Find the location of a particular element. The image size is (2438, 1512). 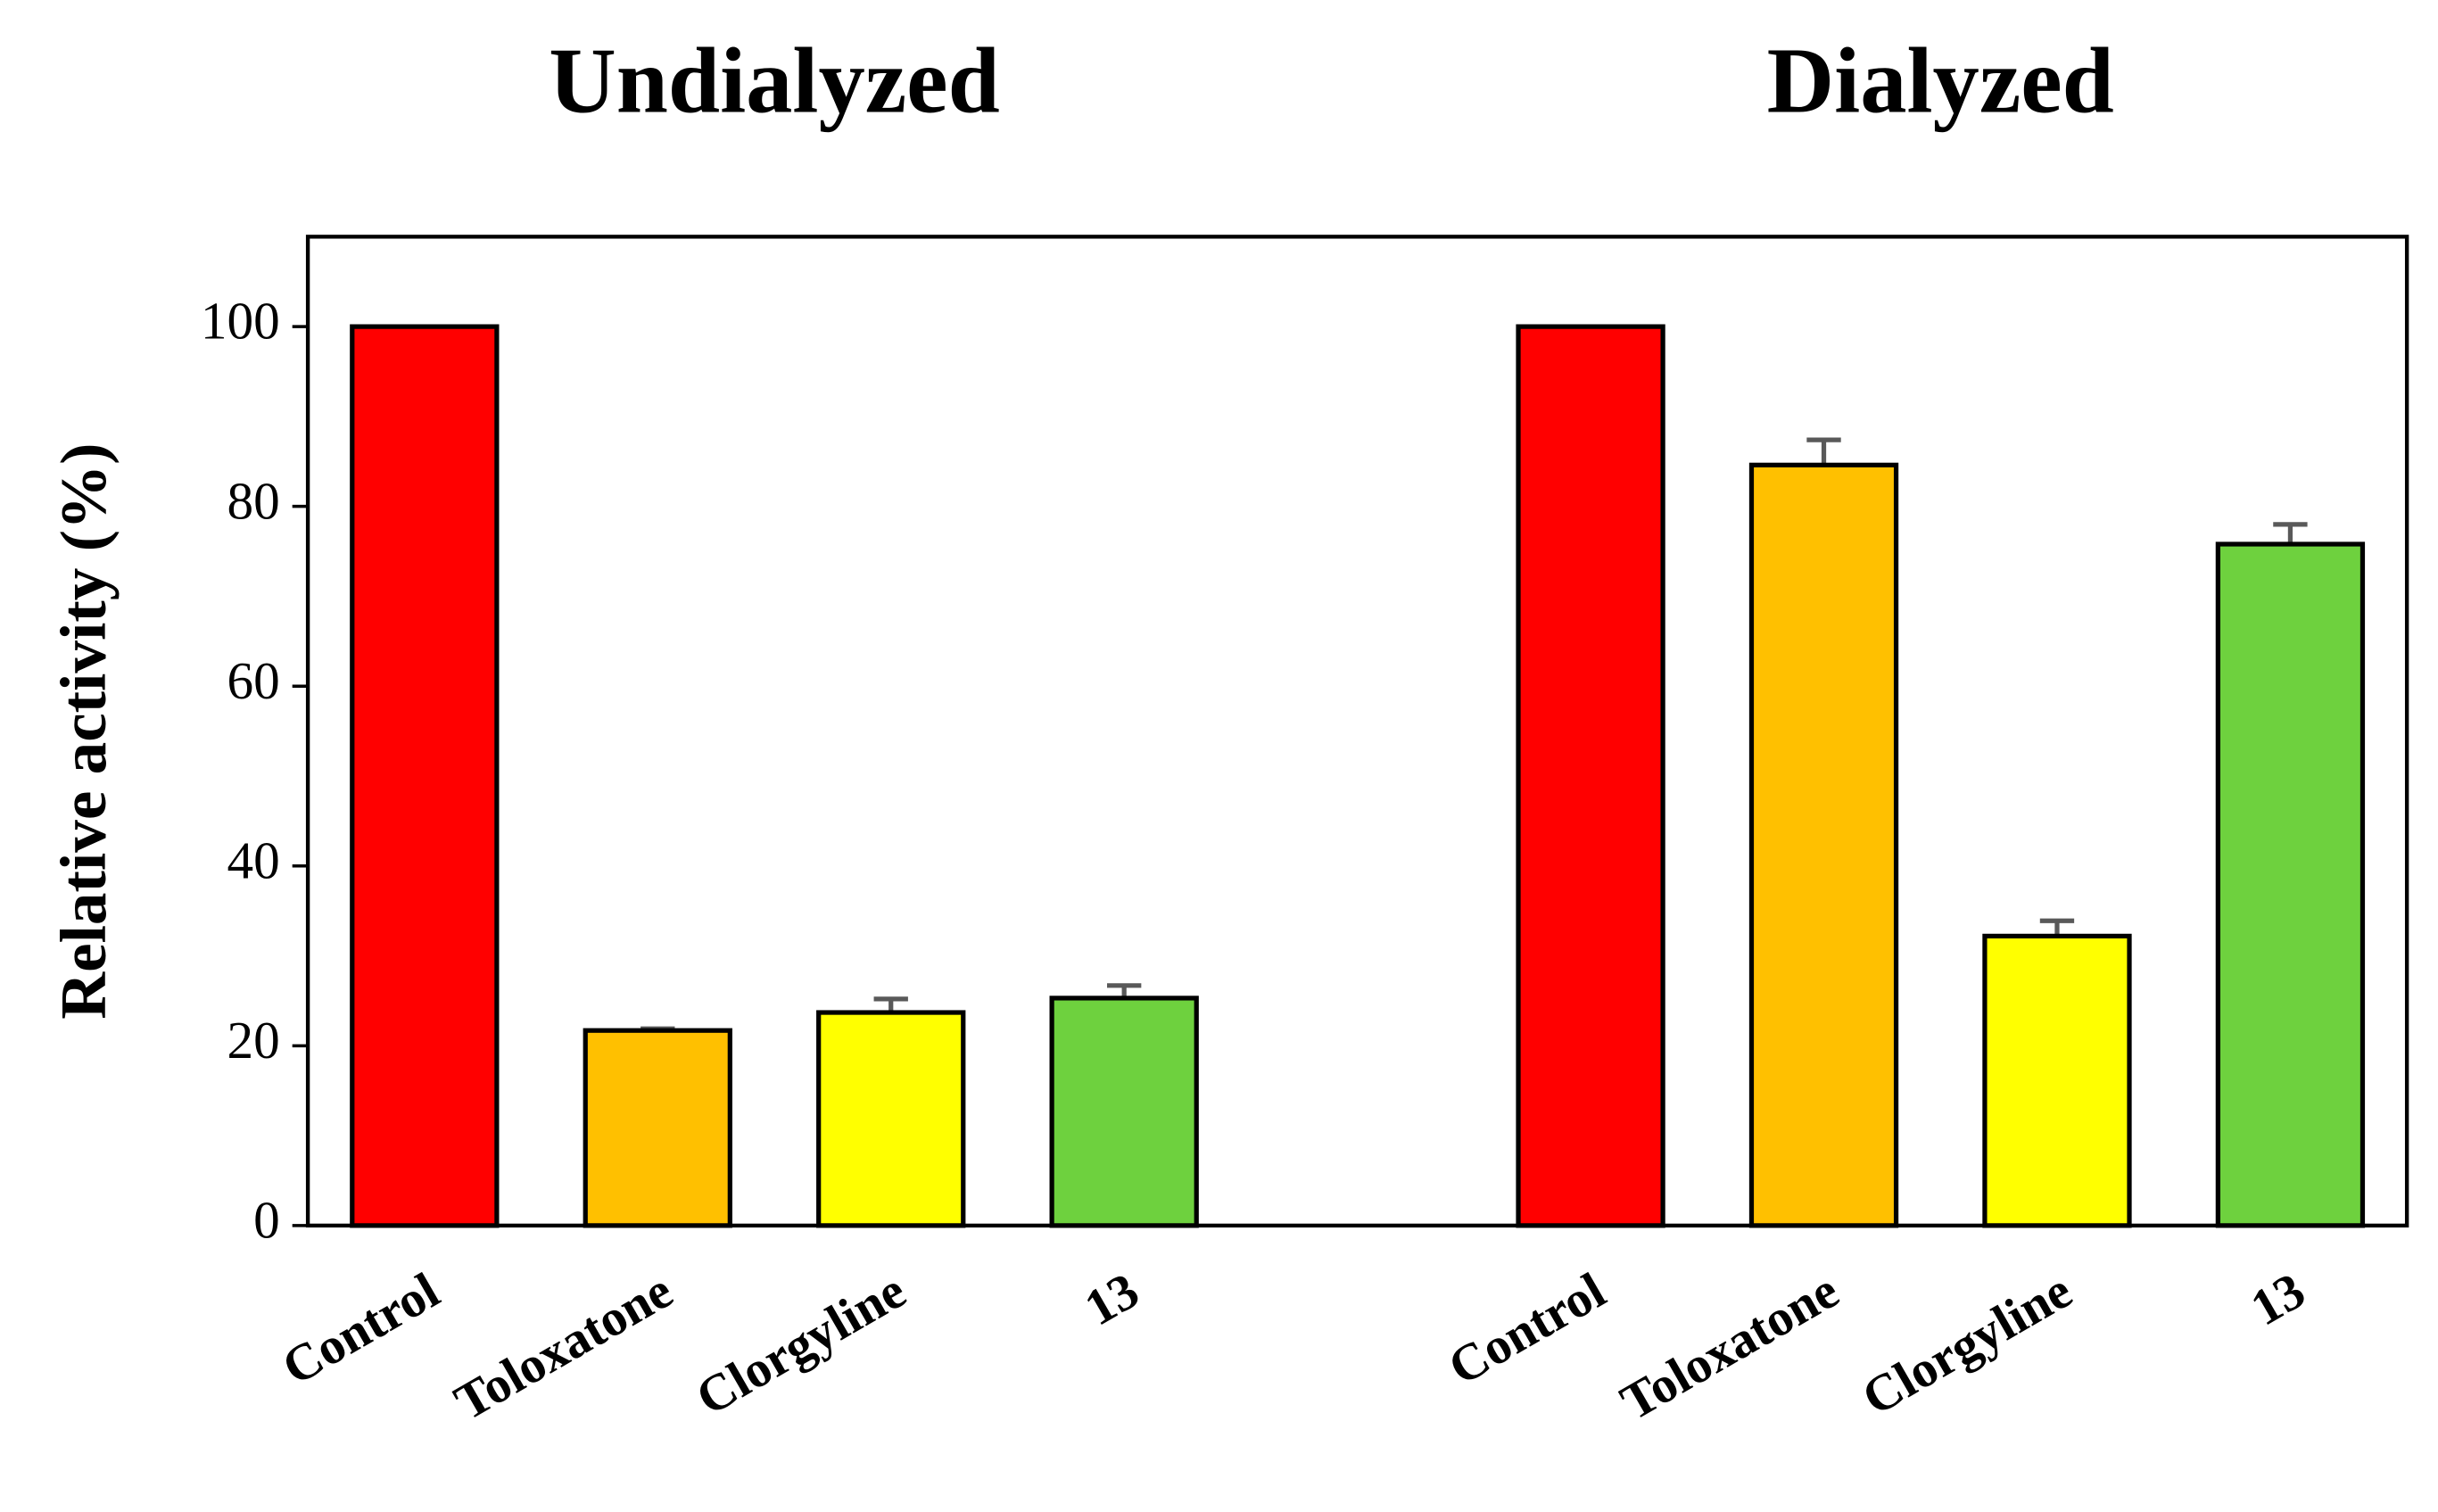

group-title: Dialyzed is located at coordinates (1941, 81).